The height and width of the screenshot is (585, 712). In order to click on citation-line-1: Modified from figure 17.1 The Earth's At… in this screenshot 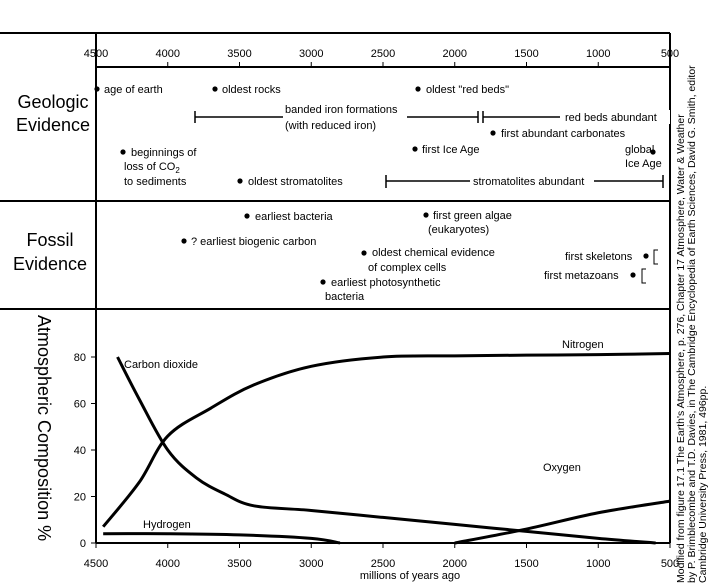, I will do `click(681, 348)`.